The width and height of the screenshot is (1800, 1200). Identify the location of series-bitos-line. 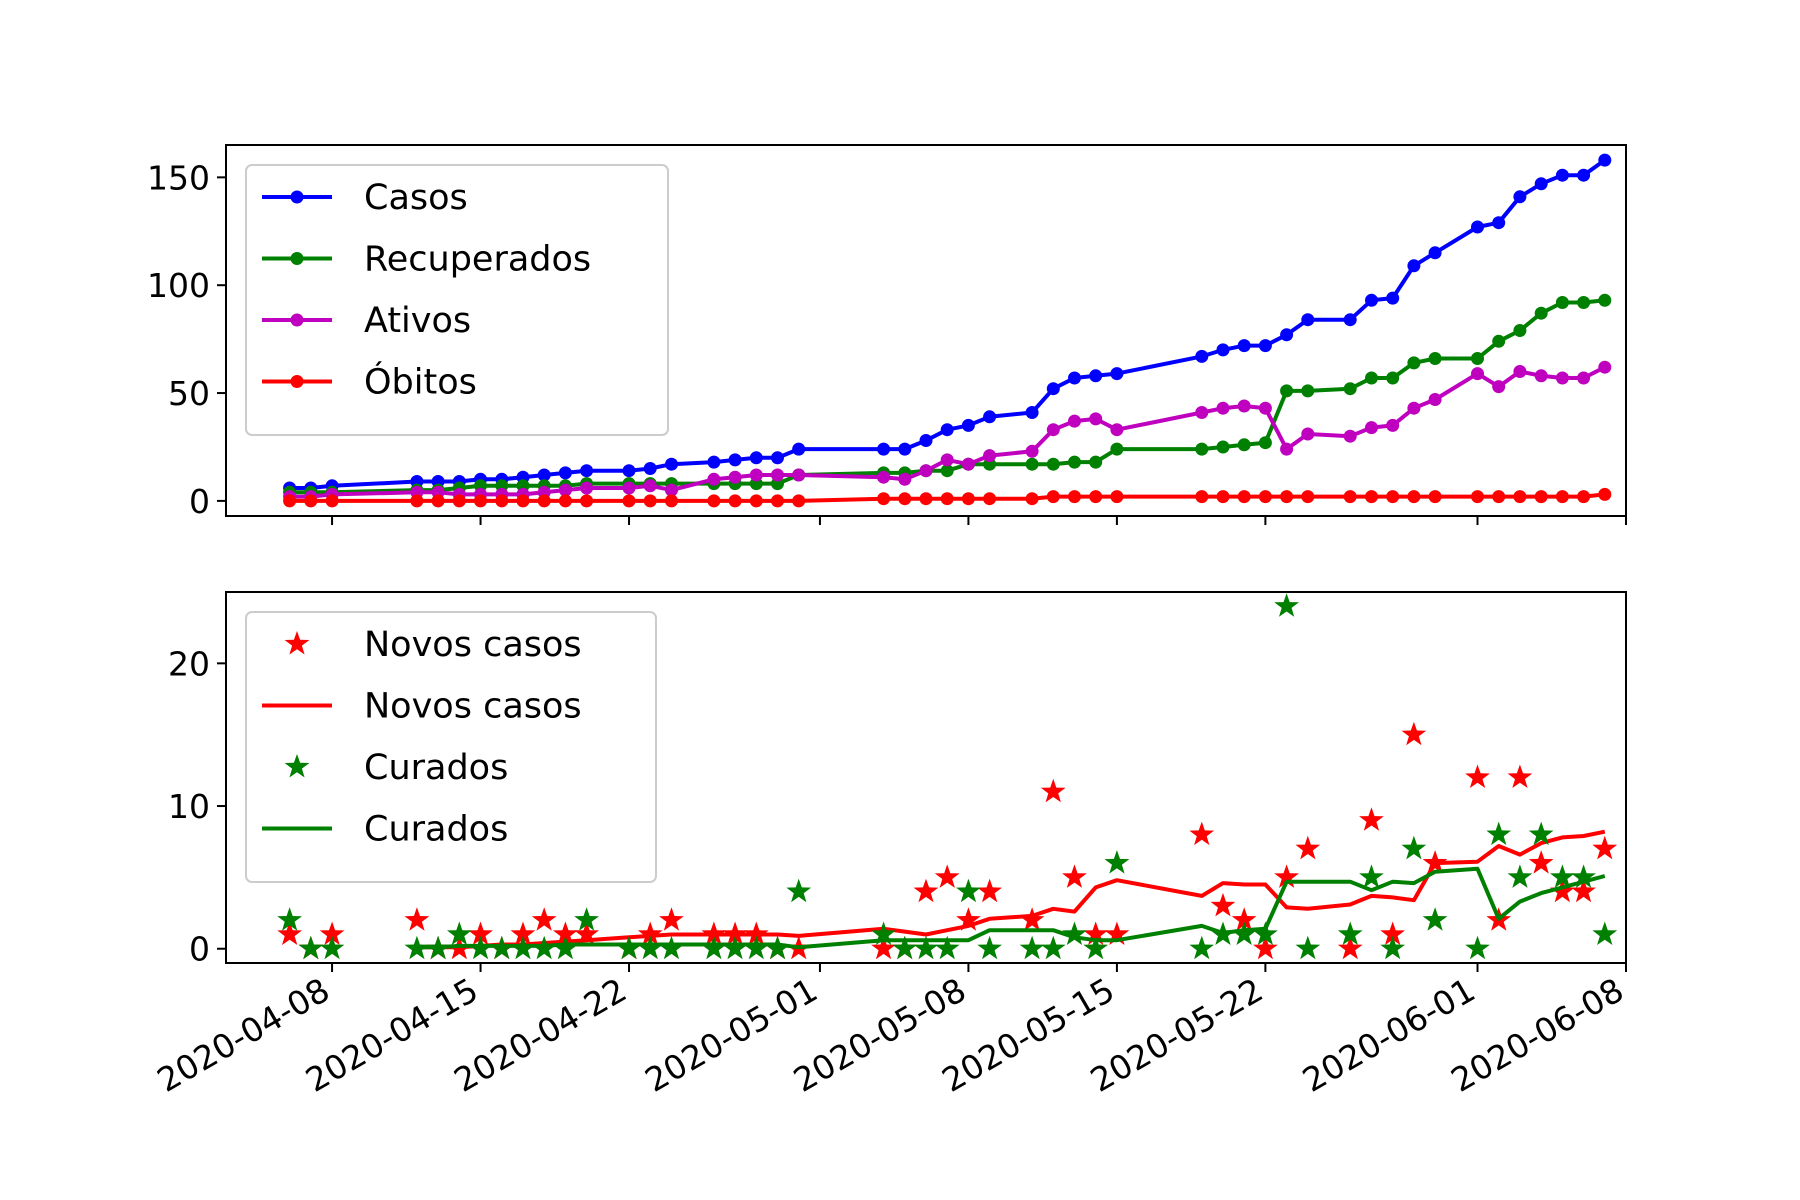
(947, 497).